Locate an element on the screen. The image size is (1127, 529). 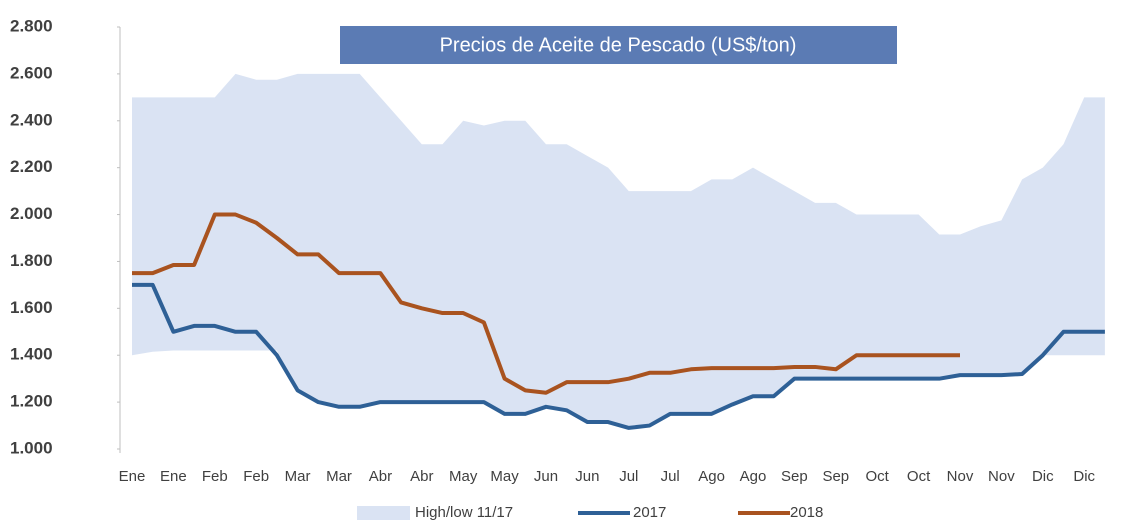
y-tick-label: 1.000 is located at coordinates (31, 447).